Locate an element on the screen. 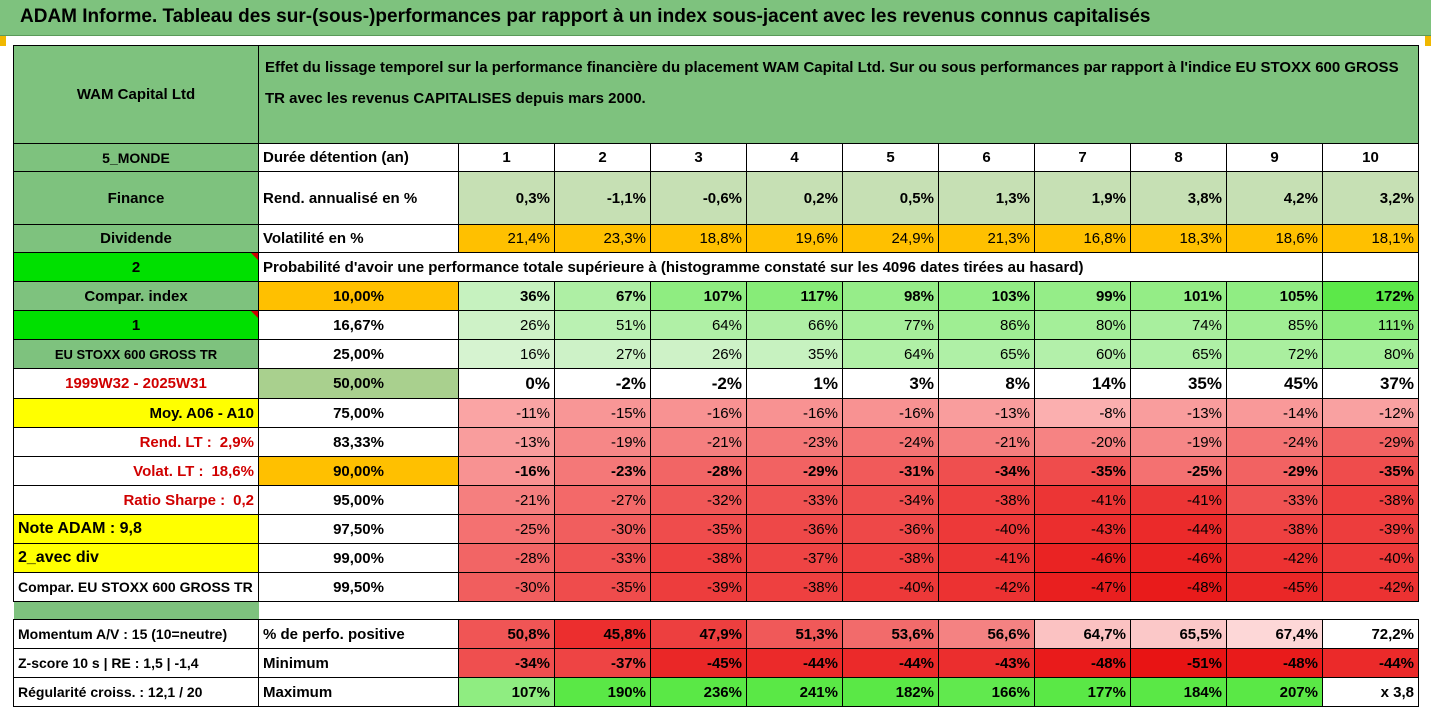 Image resolution: width=1431 pixels, height=718 pixels. maximum-cell: 184% is located at coordinates (1178, 692).